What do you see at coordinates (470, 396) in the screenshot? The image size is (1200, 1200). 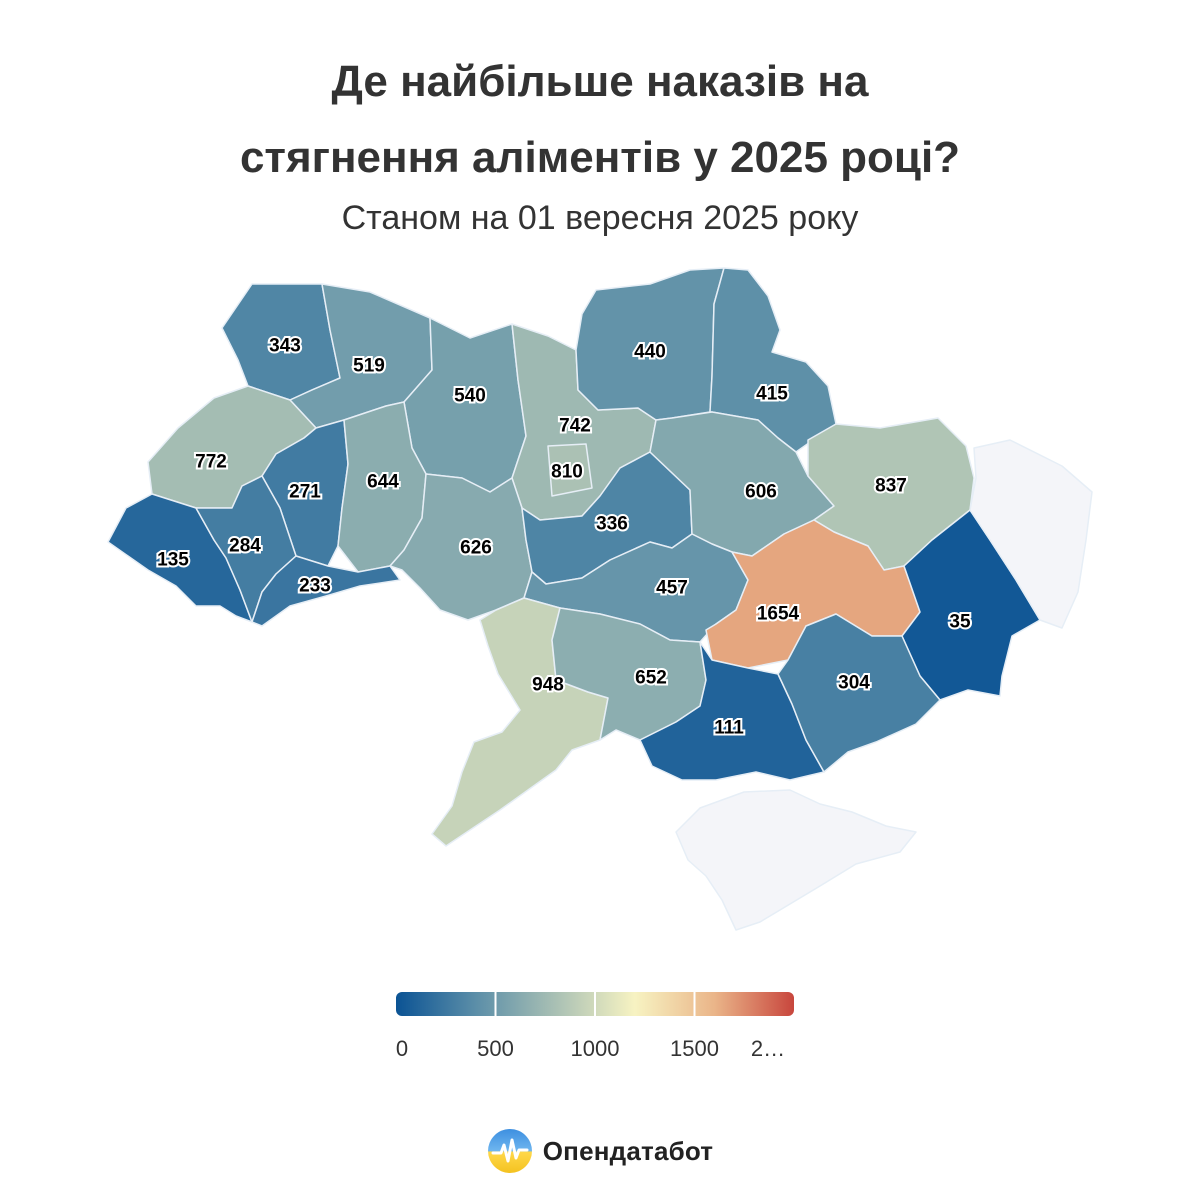 I see `region-value-label-zhytomyr: 540` at bounding box center [470, 396].